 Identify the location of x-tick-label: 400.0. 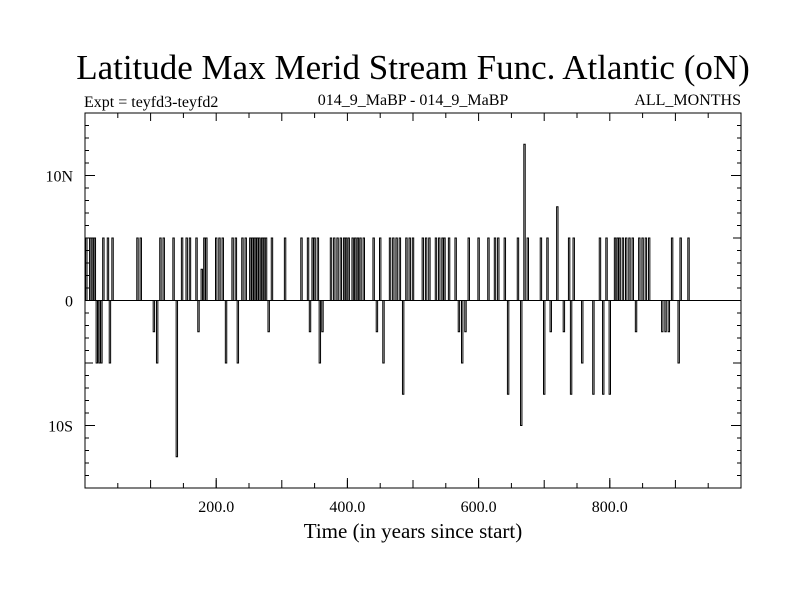
(347, 507).